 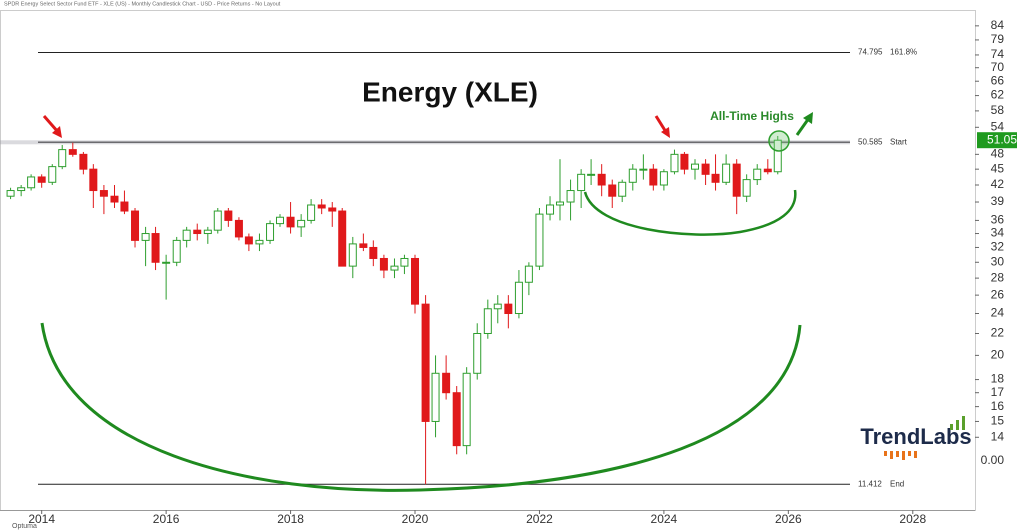 I want to click on y-tick-label: 74, so click(x=998, y=54).